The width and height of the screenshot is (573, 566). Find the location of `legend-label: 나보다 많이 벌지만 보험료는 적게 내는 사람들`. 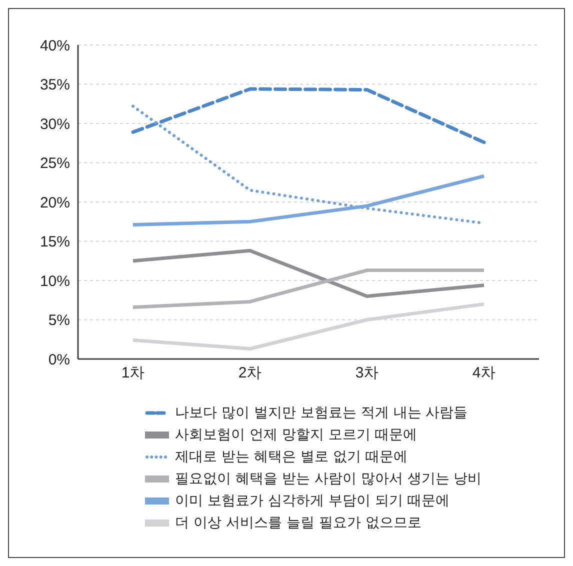

legend-label: 나보다 많이 벌지만 보험료는 적게 내는 사람들 is located at coordinates (321, 413).